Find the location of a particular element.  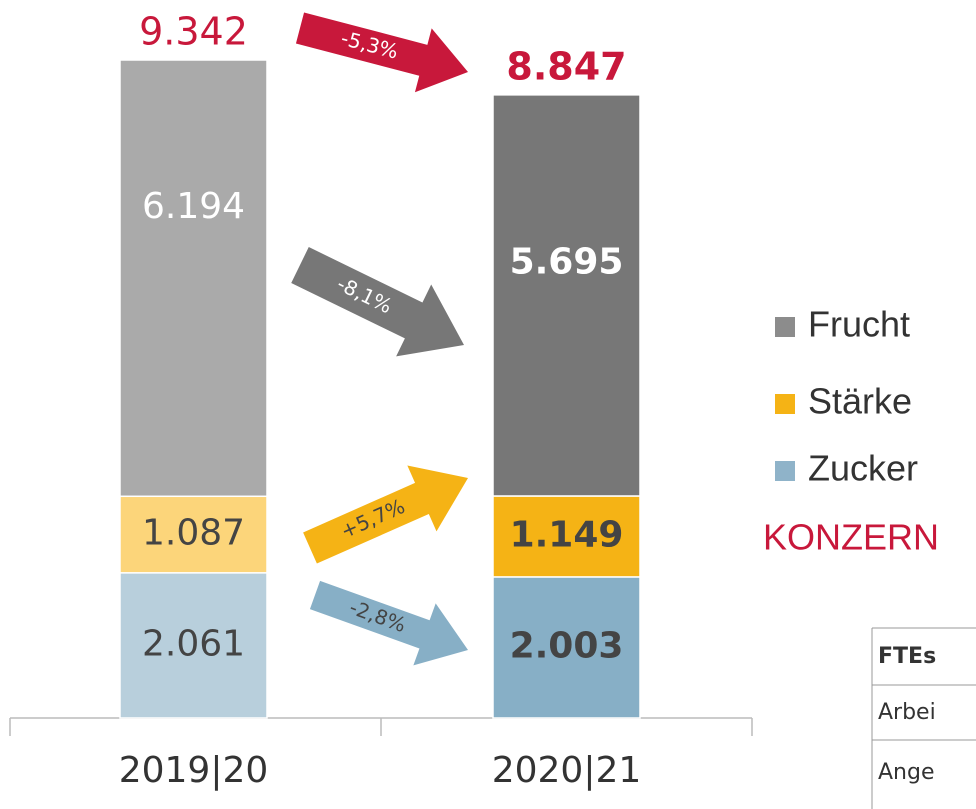

data-label: 1.087 is located at coordinates (193, 533).